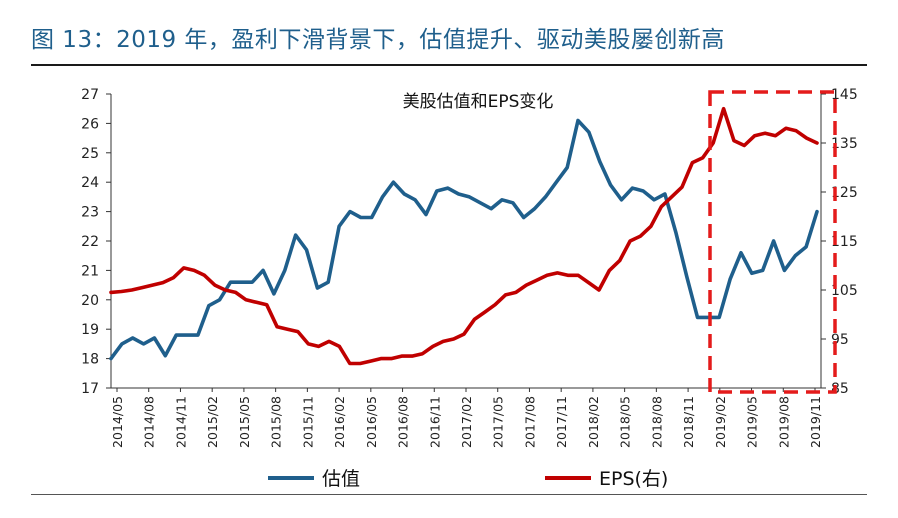  Describe the element at coordinates (449, 65) in the screenshot. I see `title-rule` at that location.